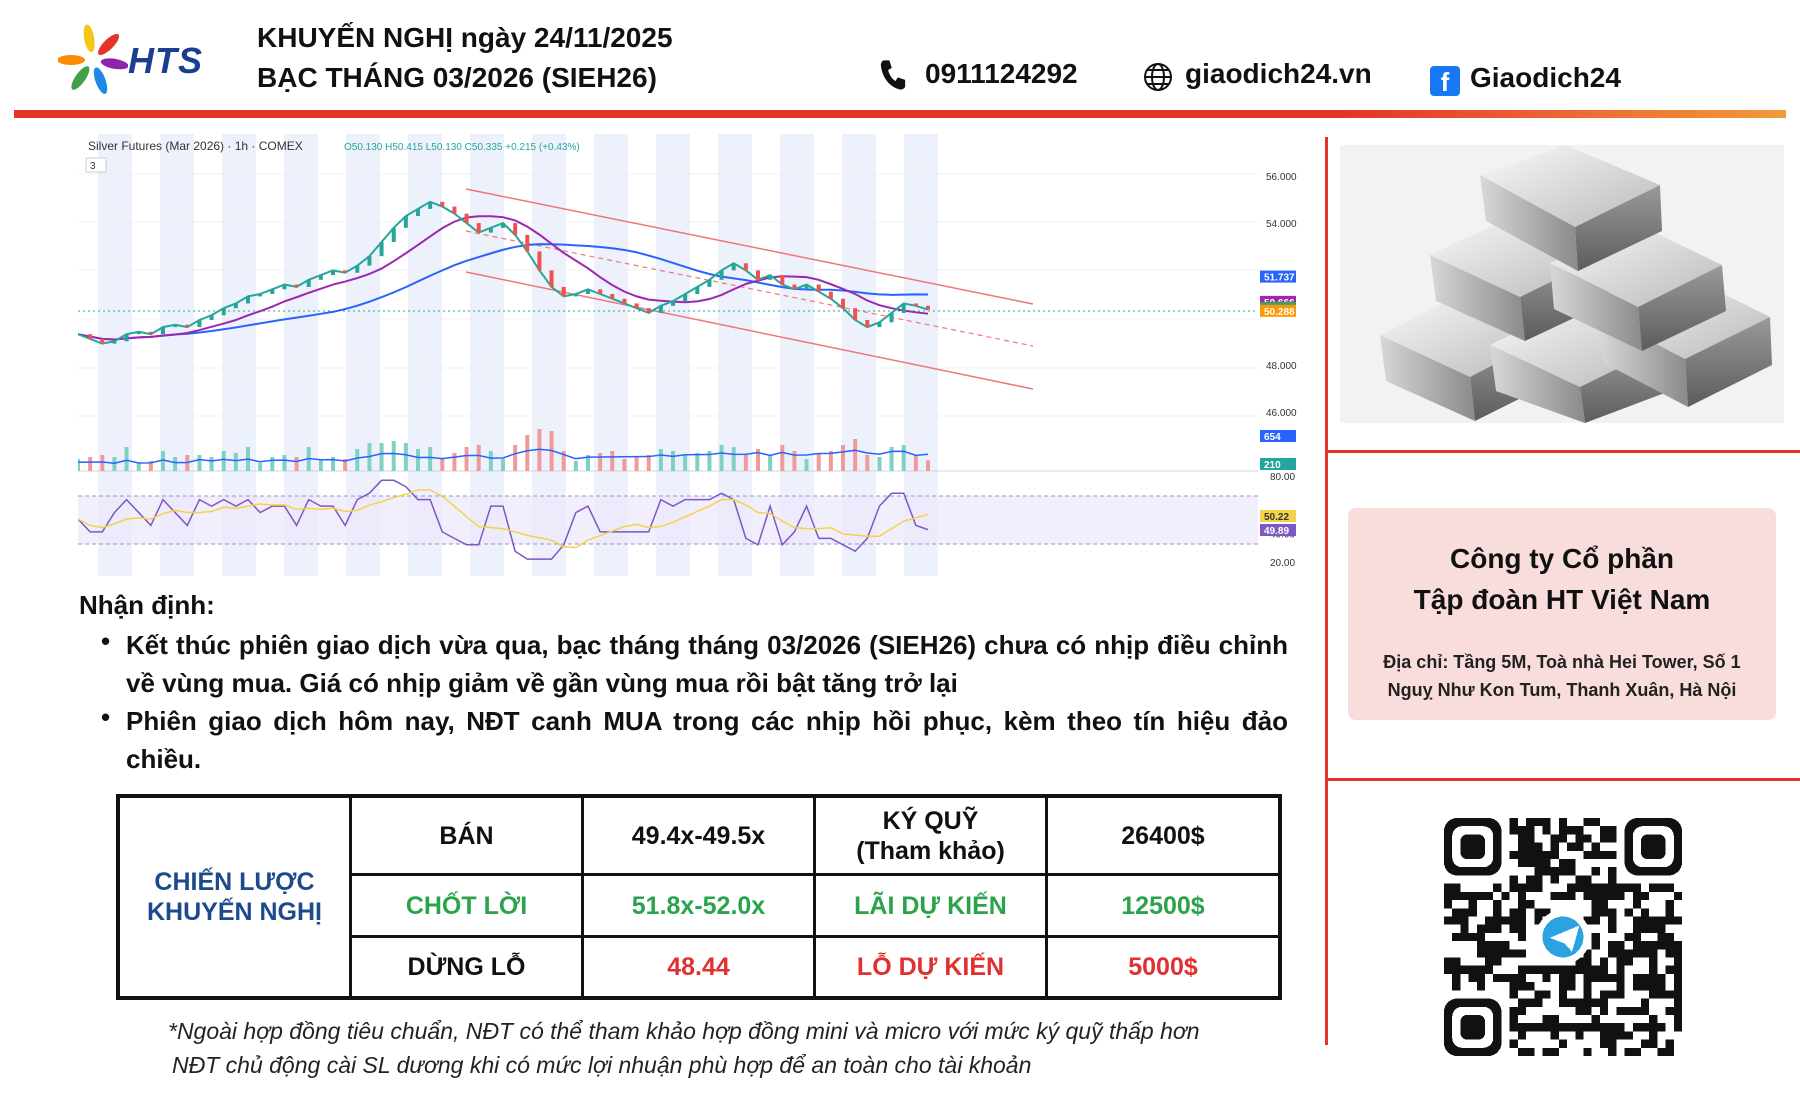 This screenshot has height=1112, width=1800. I want to click on qr-code, so click(1563, 937).